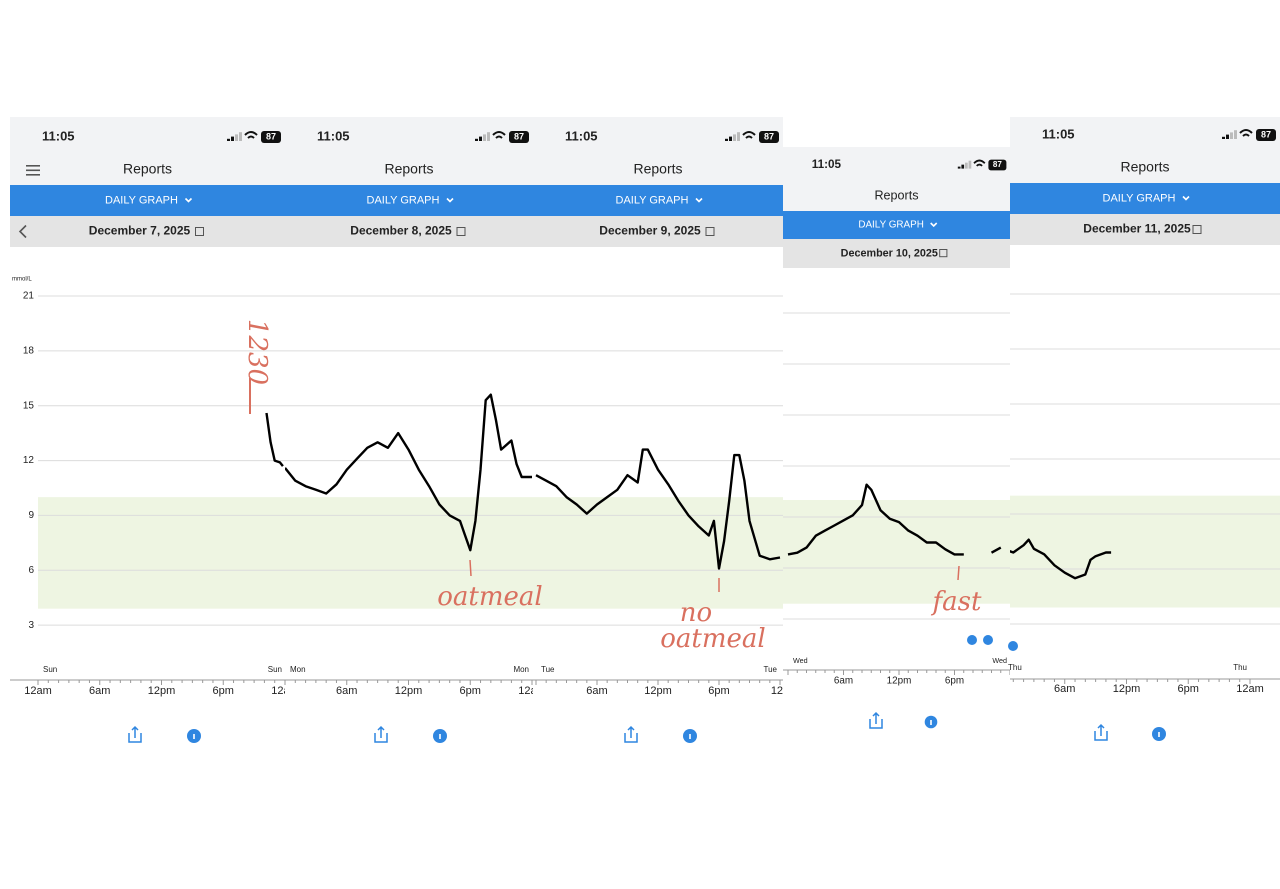 This screenshot has width=1280, height=889. I want to click on date-label: December 10, 2025, so click(889, 253).